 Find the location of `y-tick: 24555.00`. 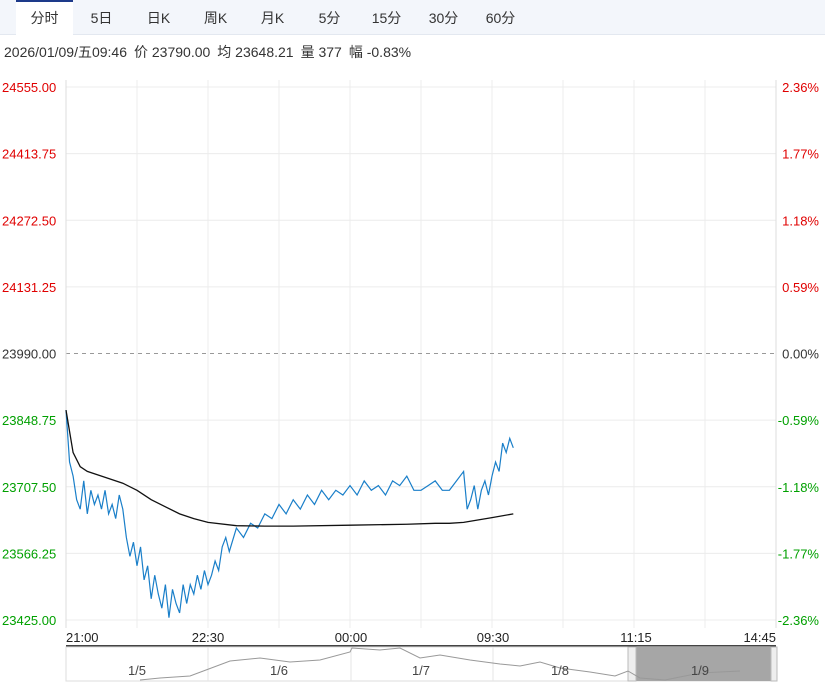

y-tick: 24555.00 is located at coordinates (29, 87).